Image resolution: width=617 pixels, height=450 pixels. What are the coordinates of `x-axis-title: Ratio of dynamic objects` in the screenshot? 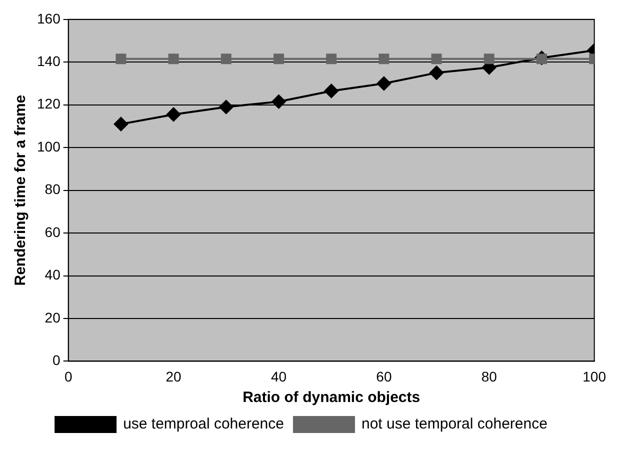 It's located at (331, 397).